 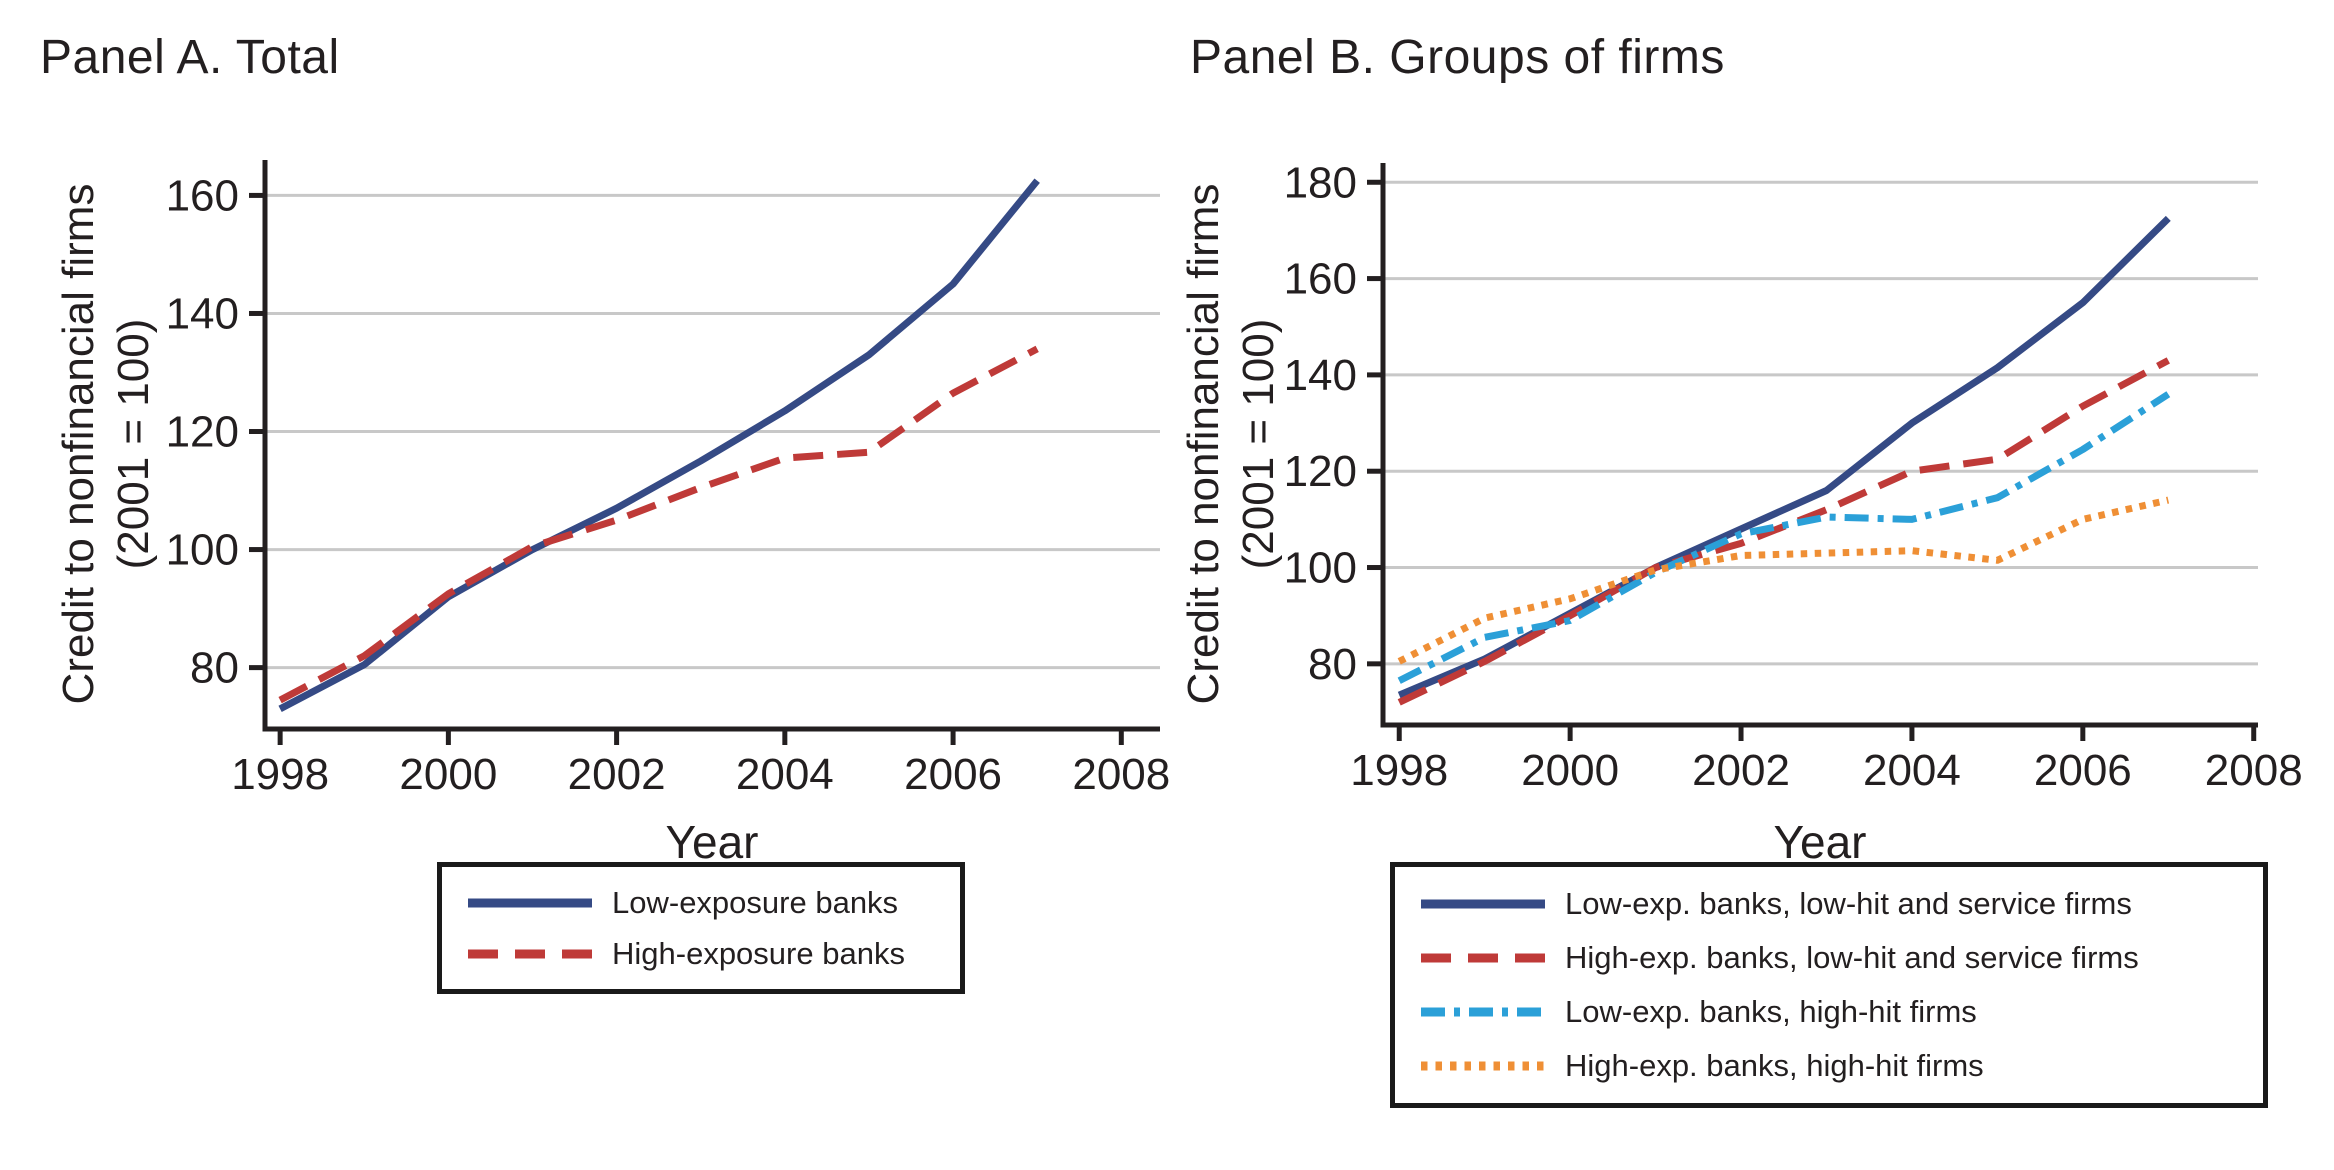 I want to click on legend-item-label: High-exposure banks, so click(x=758, y=953).